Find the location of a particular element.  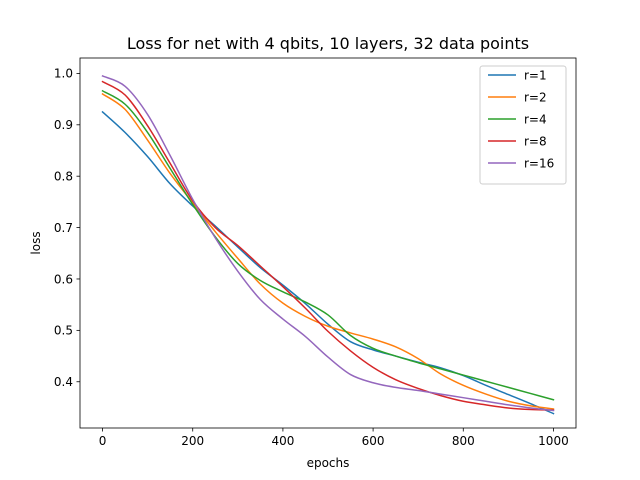

y-tick-label: 1.0 is located at coordinates (63, 74).